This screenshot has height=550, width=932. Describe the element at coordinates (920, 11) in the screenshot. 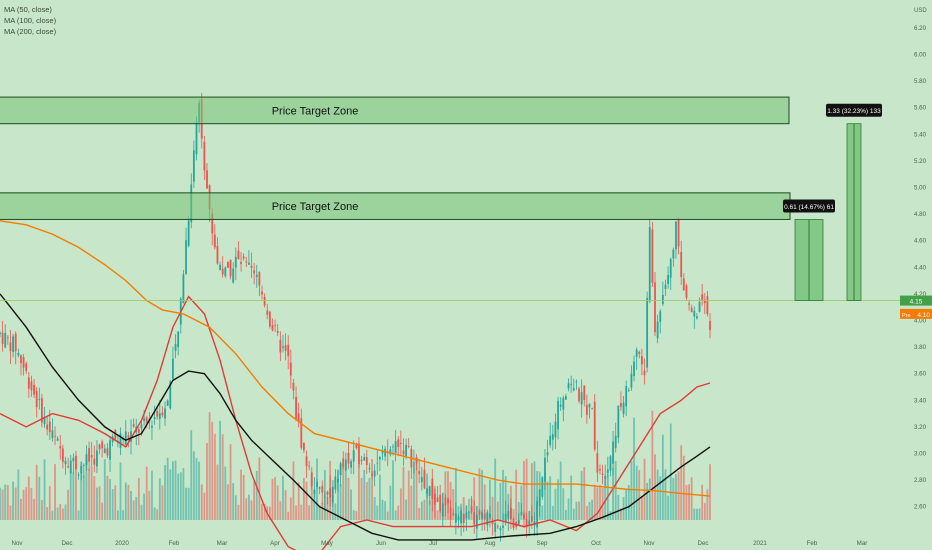

I see `currency-label: USD` at that location.